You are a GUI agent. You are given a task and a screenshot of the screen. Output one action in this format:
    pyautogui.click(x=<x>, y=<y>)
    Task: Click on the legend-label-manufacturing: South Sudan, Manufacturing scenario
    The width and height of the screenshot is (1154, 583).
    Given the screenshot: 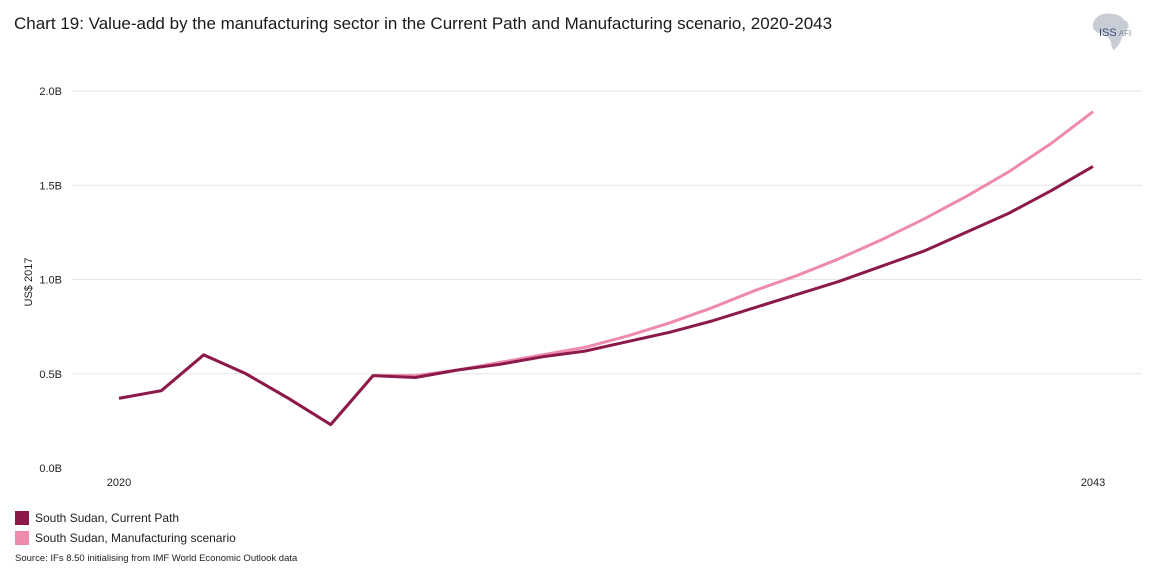 What is the action you would take?
    pyautogui.click(x=135, y=538)
    